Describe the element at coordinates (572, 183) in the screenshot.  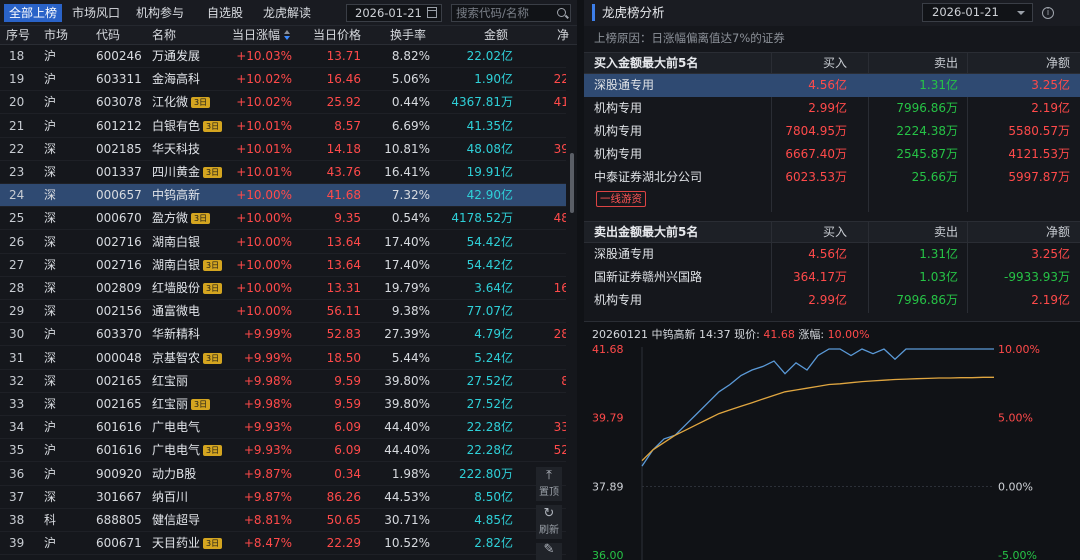
I see `scrollbar-thumb` at that location.